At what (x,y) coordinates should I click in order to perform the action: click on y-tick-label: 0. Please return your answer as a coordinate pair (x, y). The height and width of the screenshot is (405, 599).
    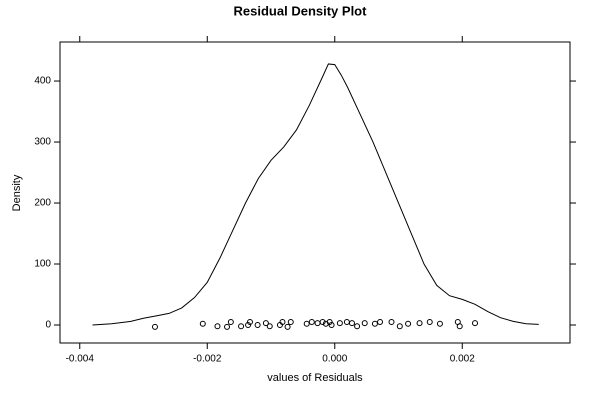
    Looking at the image, I should click on (48, 325).